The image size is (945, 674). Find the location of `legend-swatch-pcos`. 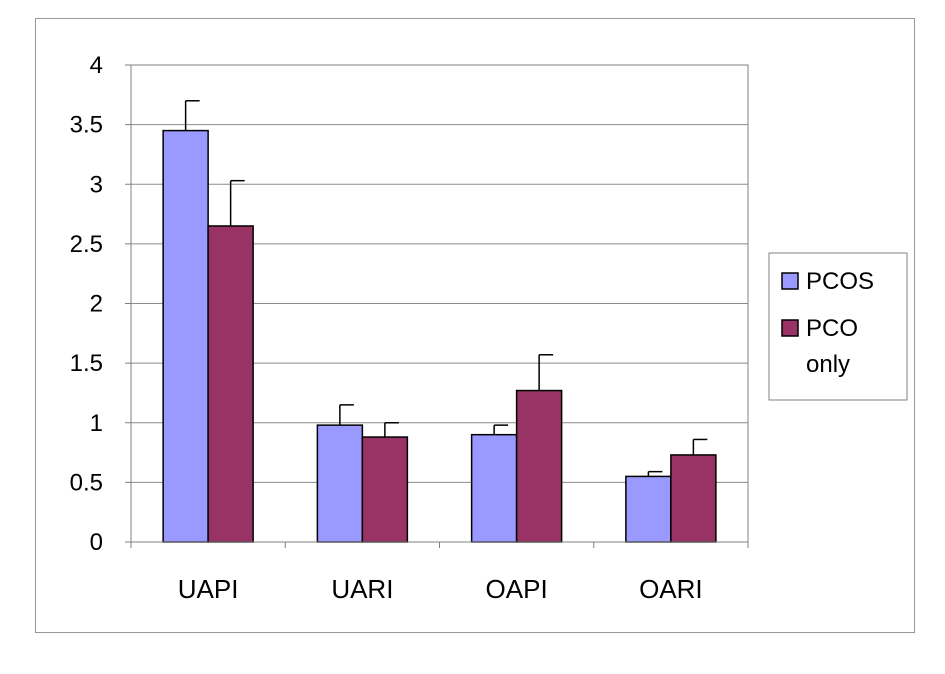

legend-swatch-pcos is located at coordinates (790, 281).